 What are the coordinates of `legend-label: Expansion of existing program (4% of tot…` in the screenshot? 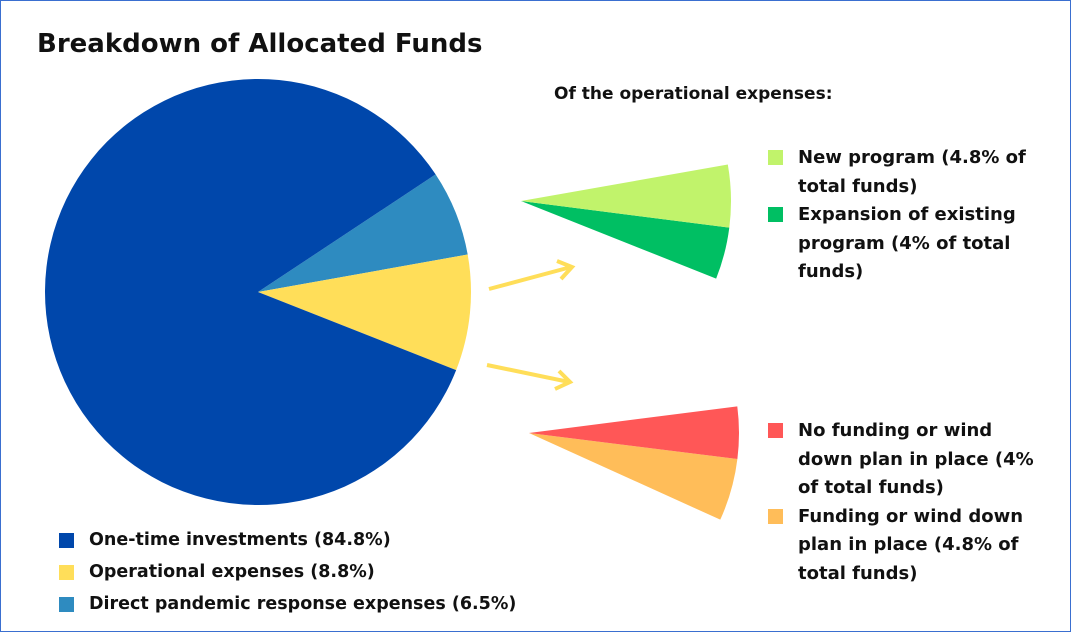 It's located at (907, 243).